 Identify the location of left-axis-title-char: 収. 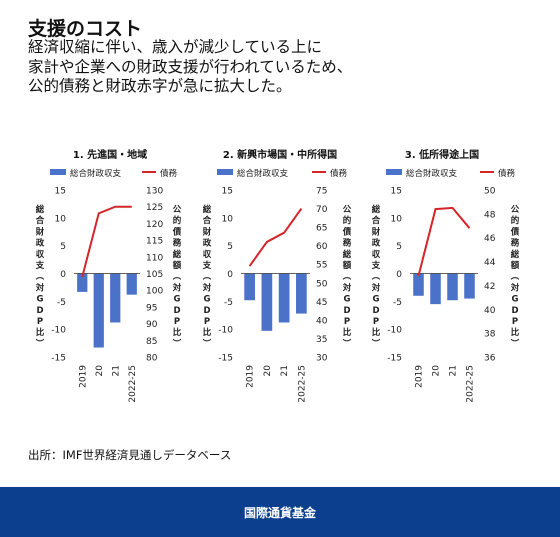
(40, 254).